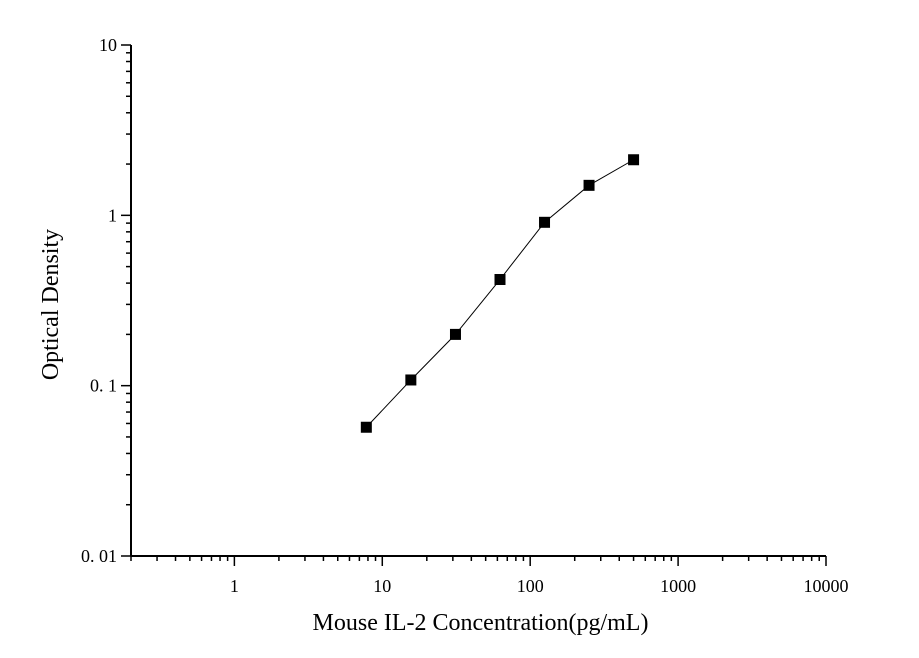  Describe the element at coordinates (108, 45) in the screenshot. I see `y-tick-label: 10` at that location.